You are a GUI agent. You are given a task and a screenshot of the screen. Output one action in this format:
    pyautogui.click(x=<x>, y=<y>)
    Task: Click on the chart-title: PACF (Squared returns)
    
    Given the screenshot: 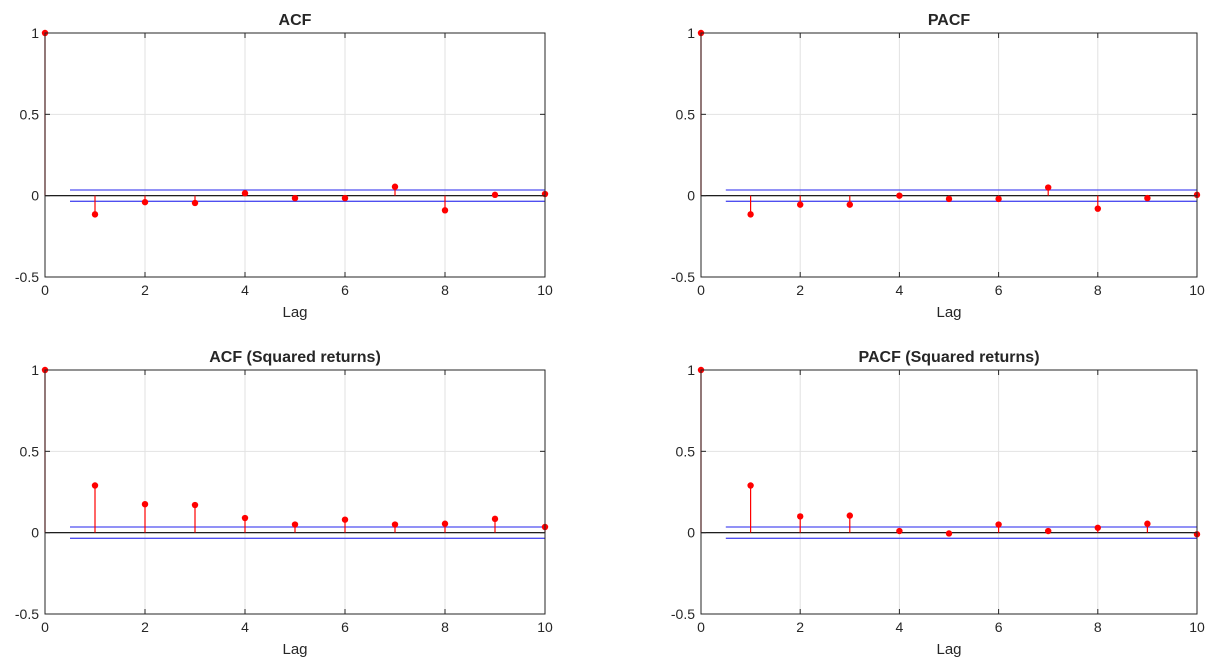 What is the action you would take?
    pyautogui.click(x=948, y=357)
    